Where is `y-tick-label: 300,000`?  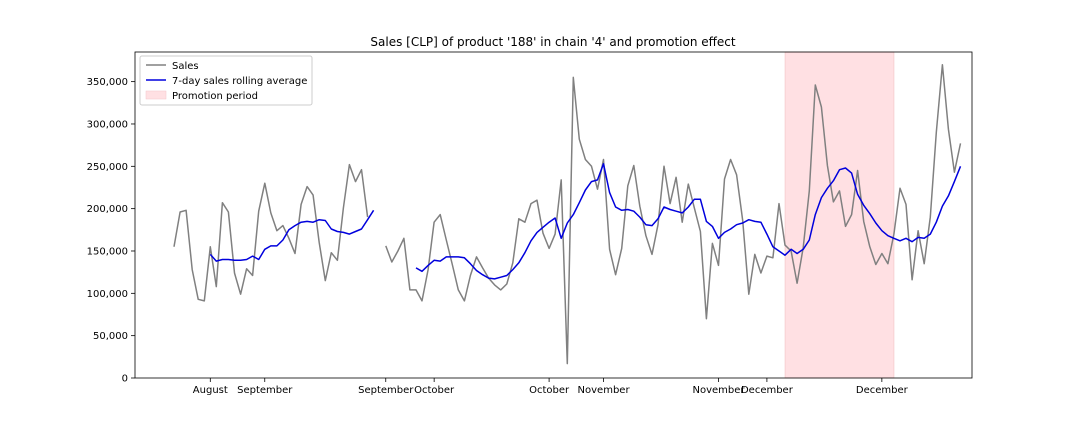
y-tick-label: 300,000 is located at coordinates (107, 124).